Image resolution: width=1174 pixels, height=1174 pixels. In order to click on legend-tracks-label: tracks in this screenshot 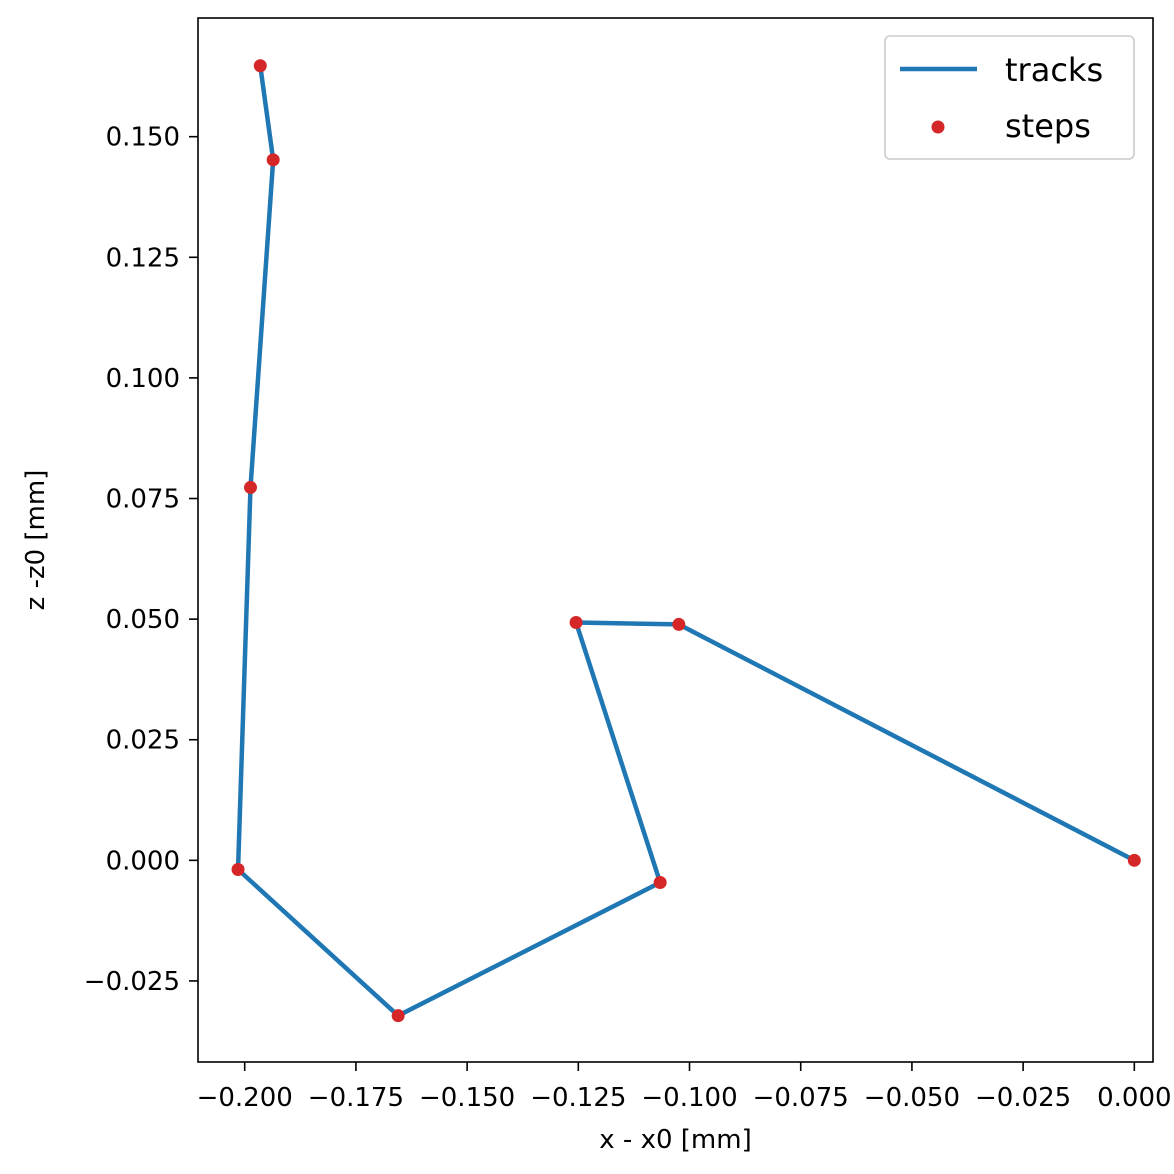, I will do `click(1054, 70)`.